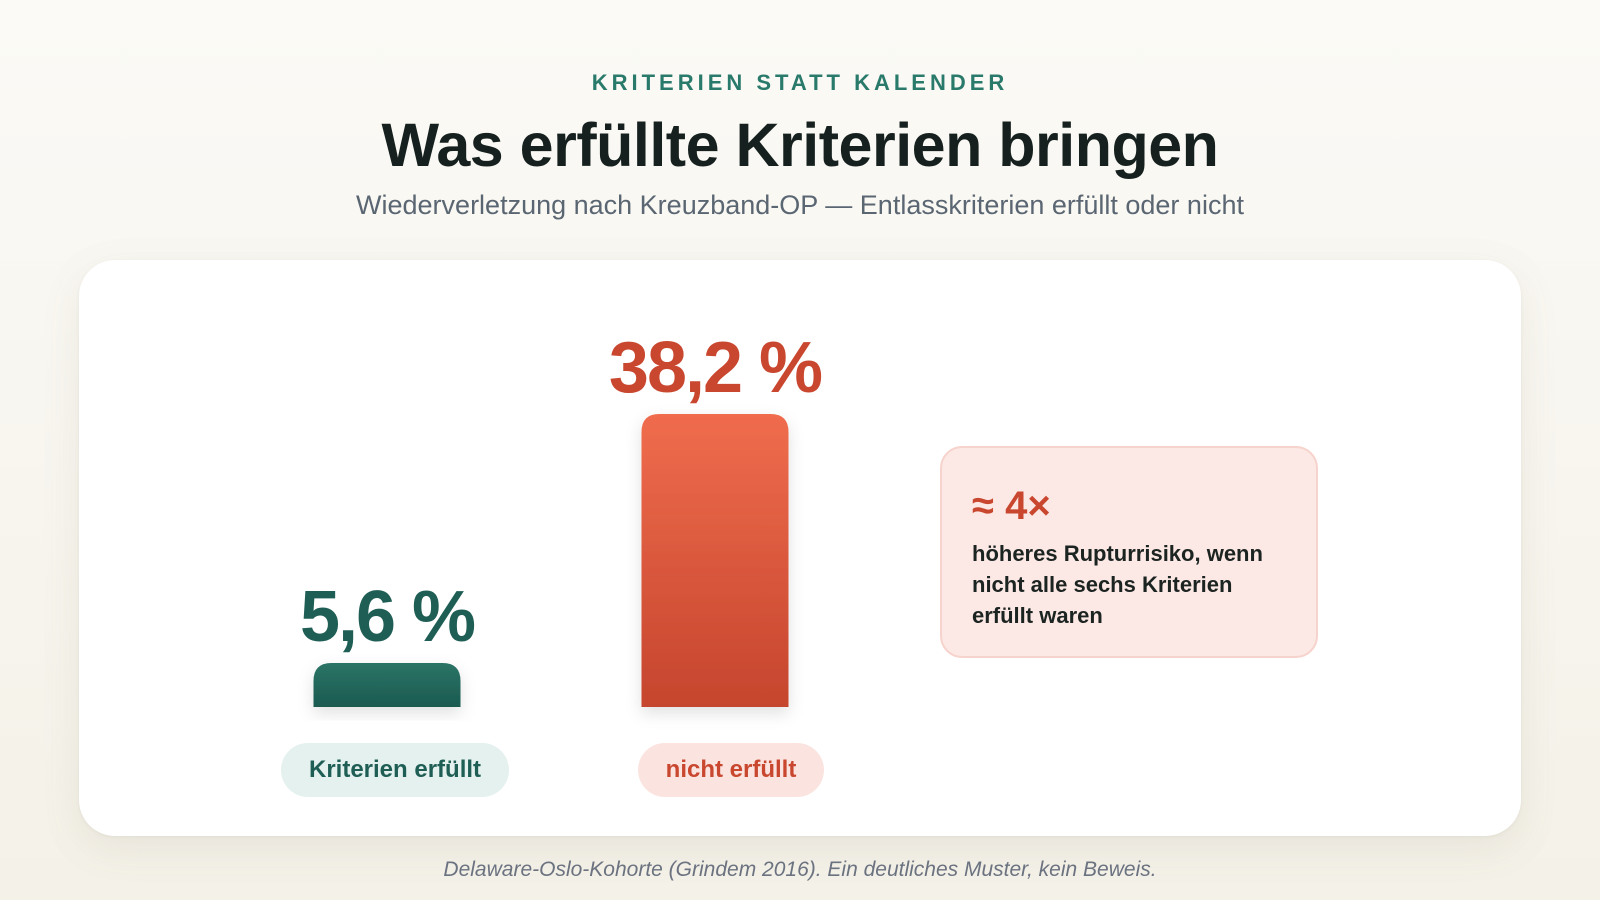  Describe the element at coordinates (715, 560) in the screenshot. I see `bar-nicht-erfuellt` at that location.